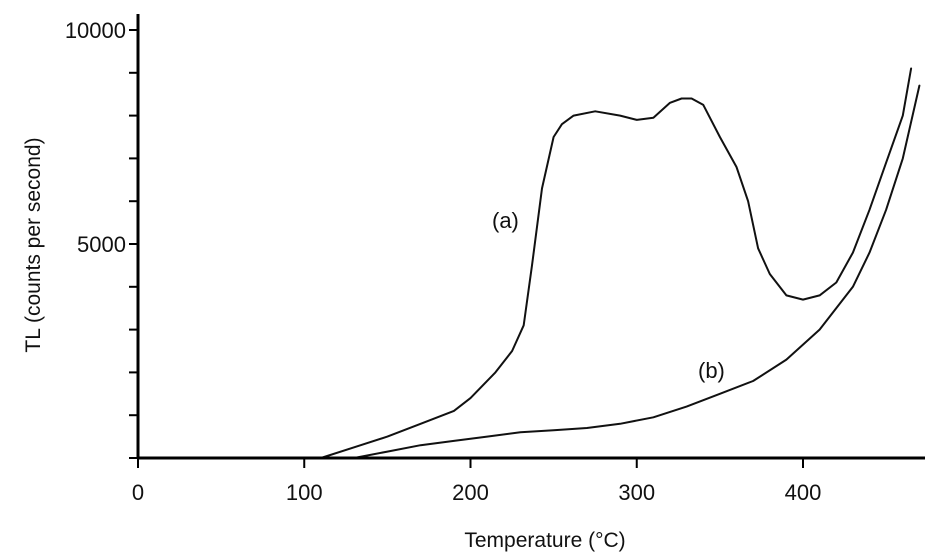 This screenshot has width=925, height=554. What do you see at coordinates (101, 244) in the screenshot?
I see `y-tick-label: 5000` at bounding box center [101, 244].